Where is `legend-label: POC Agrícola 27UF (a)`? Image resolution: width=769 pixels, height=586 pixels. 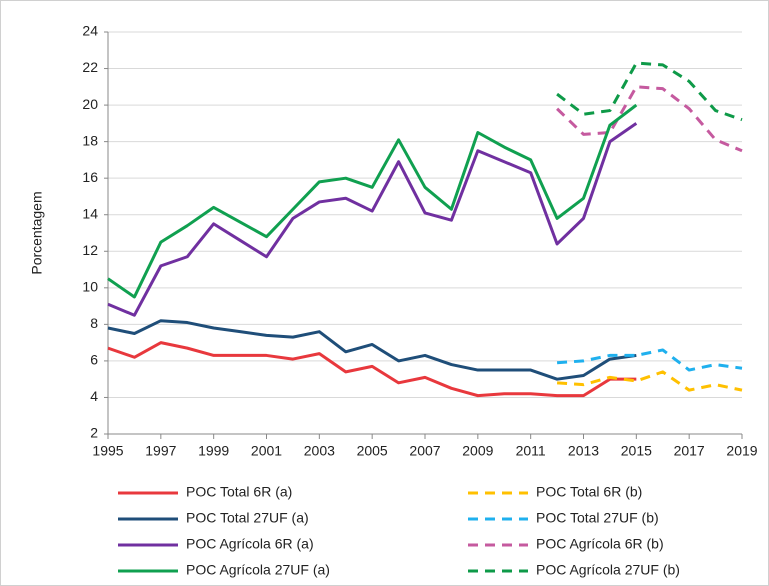
legend-label: POC Agrícola 27UF (a) is located at coordinates (258, 570).